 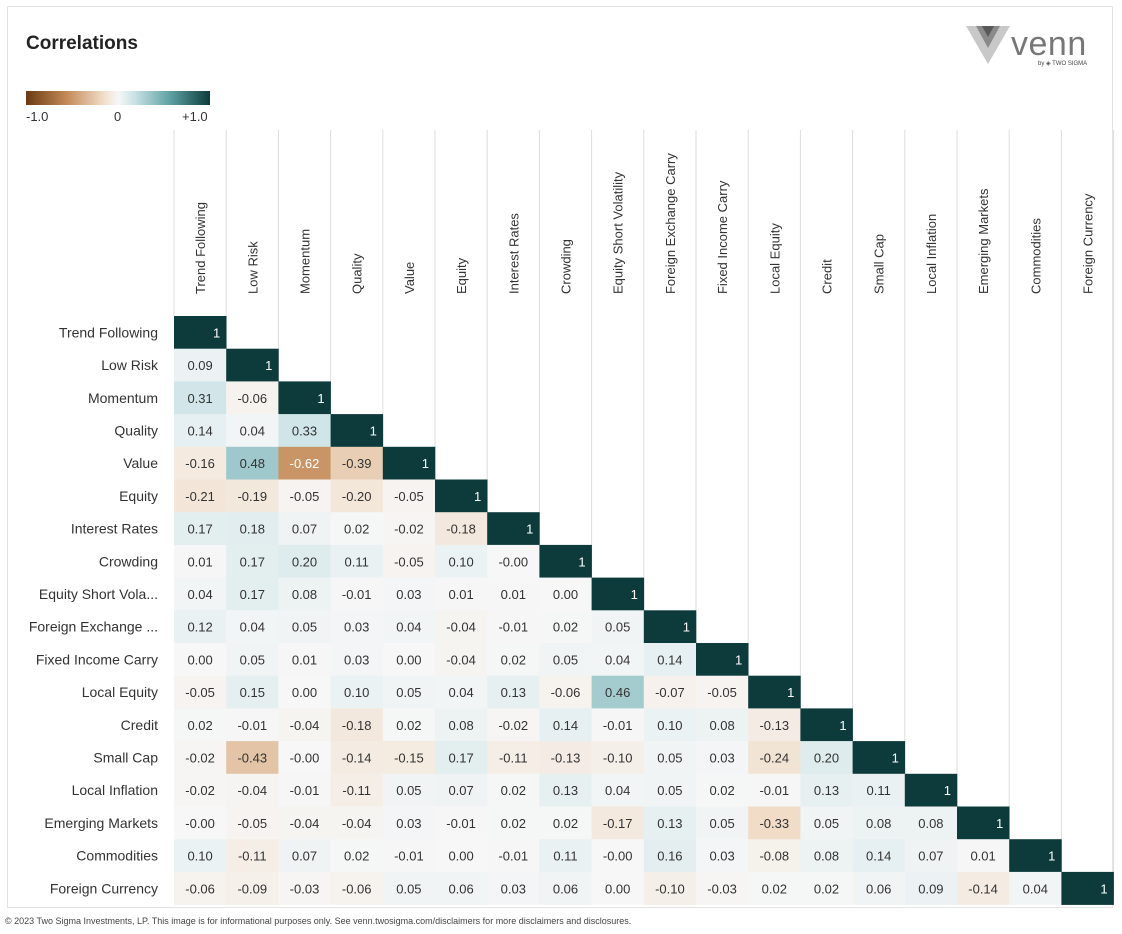 What do you see at coordinates (199, 561) in the screenshot?
I see `cell-value-label: 0.01` at bounding box center [199, 561].